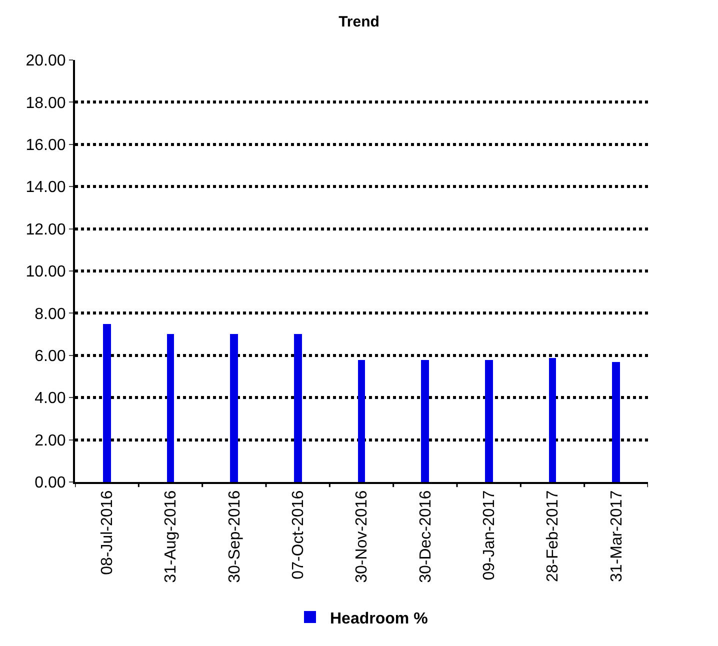  Describe the element at coordinates (362, 536) in the screenshot. I see `x-tick-label: 30-Nov-2016` at that location.